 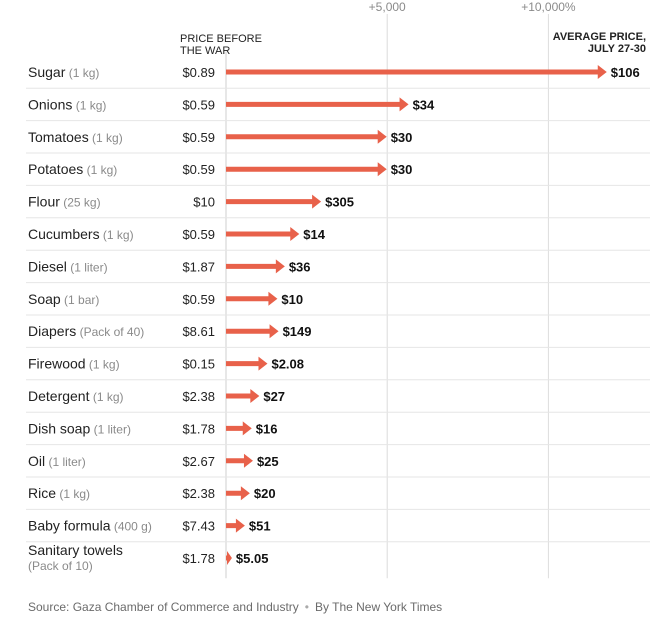 I want to click on row-potatoes: Potatoes (1 kg) $0.59 $30, so click(x=338, y=164).